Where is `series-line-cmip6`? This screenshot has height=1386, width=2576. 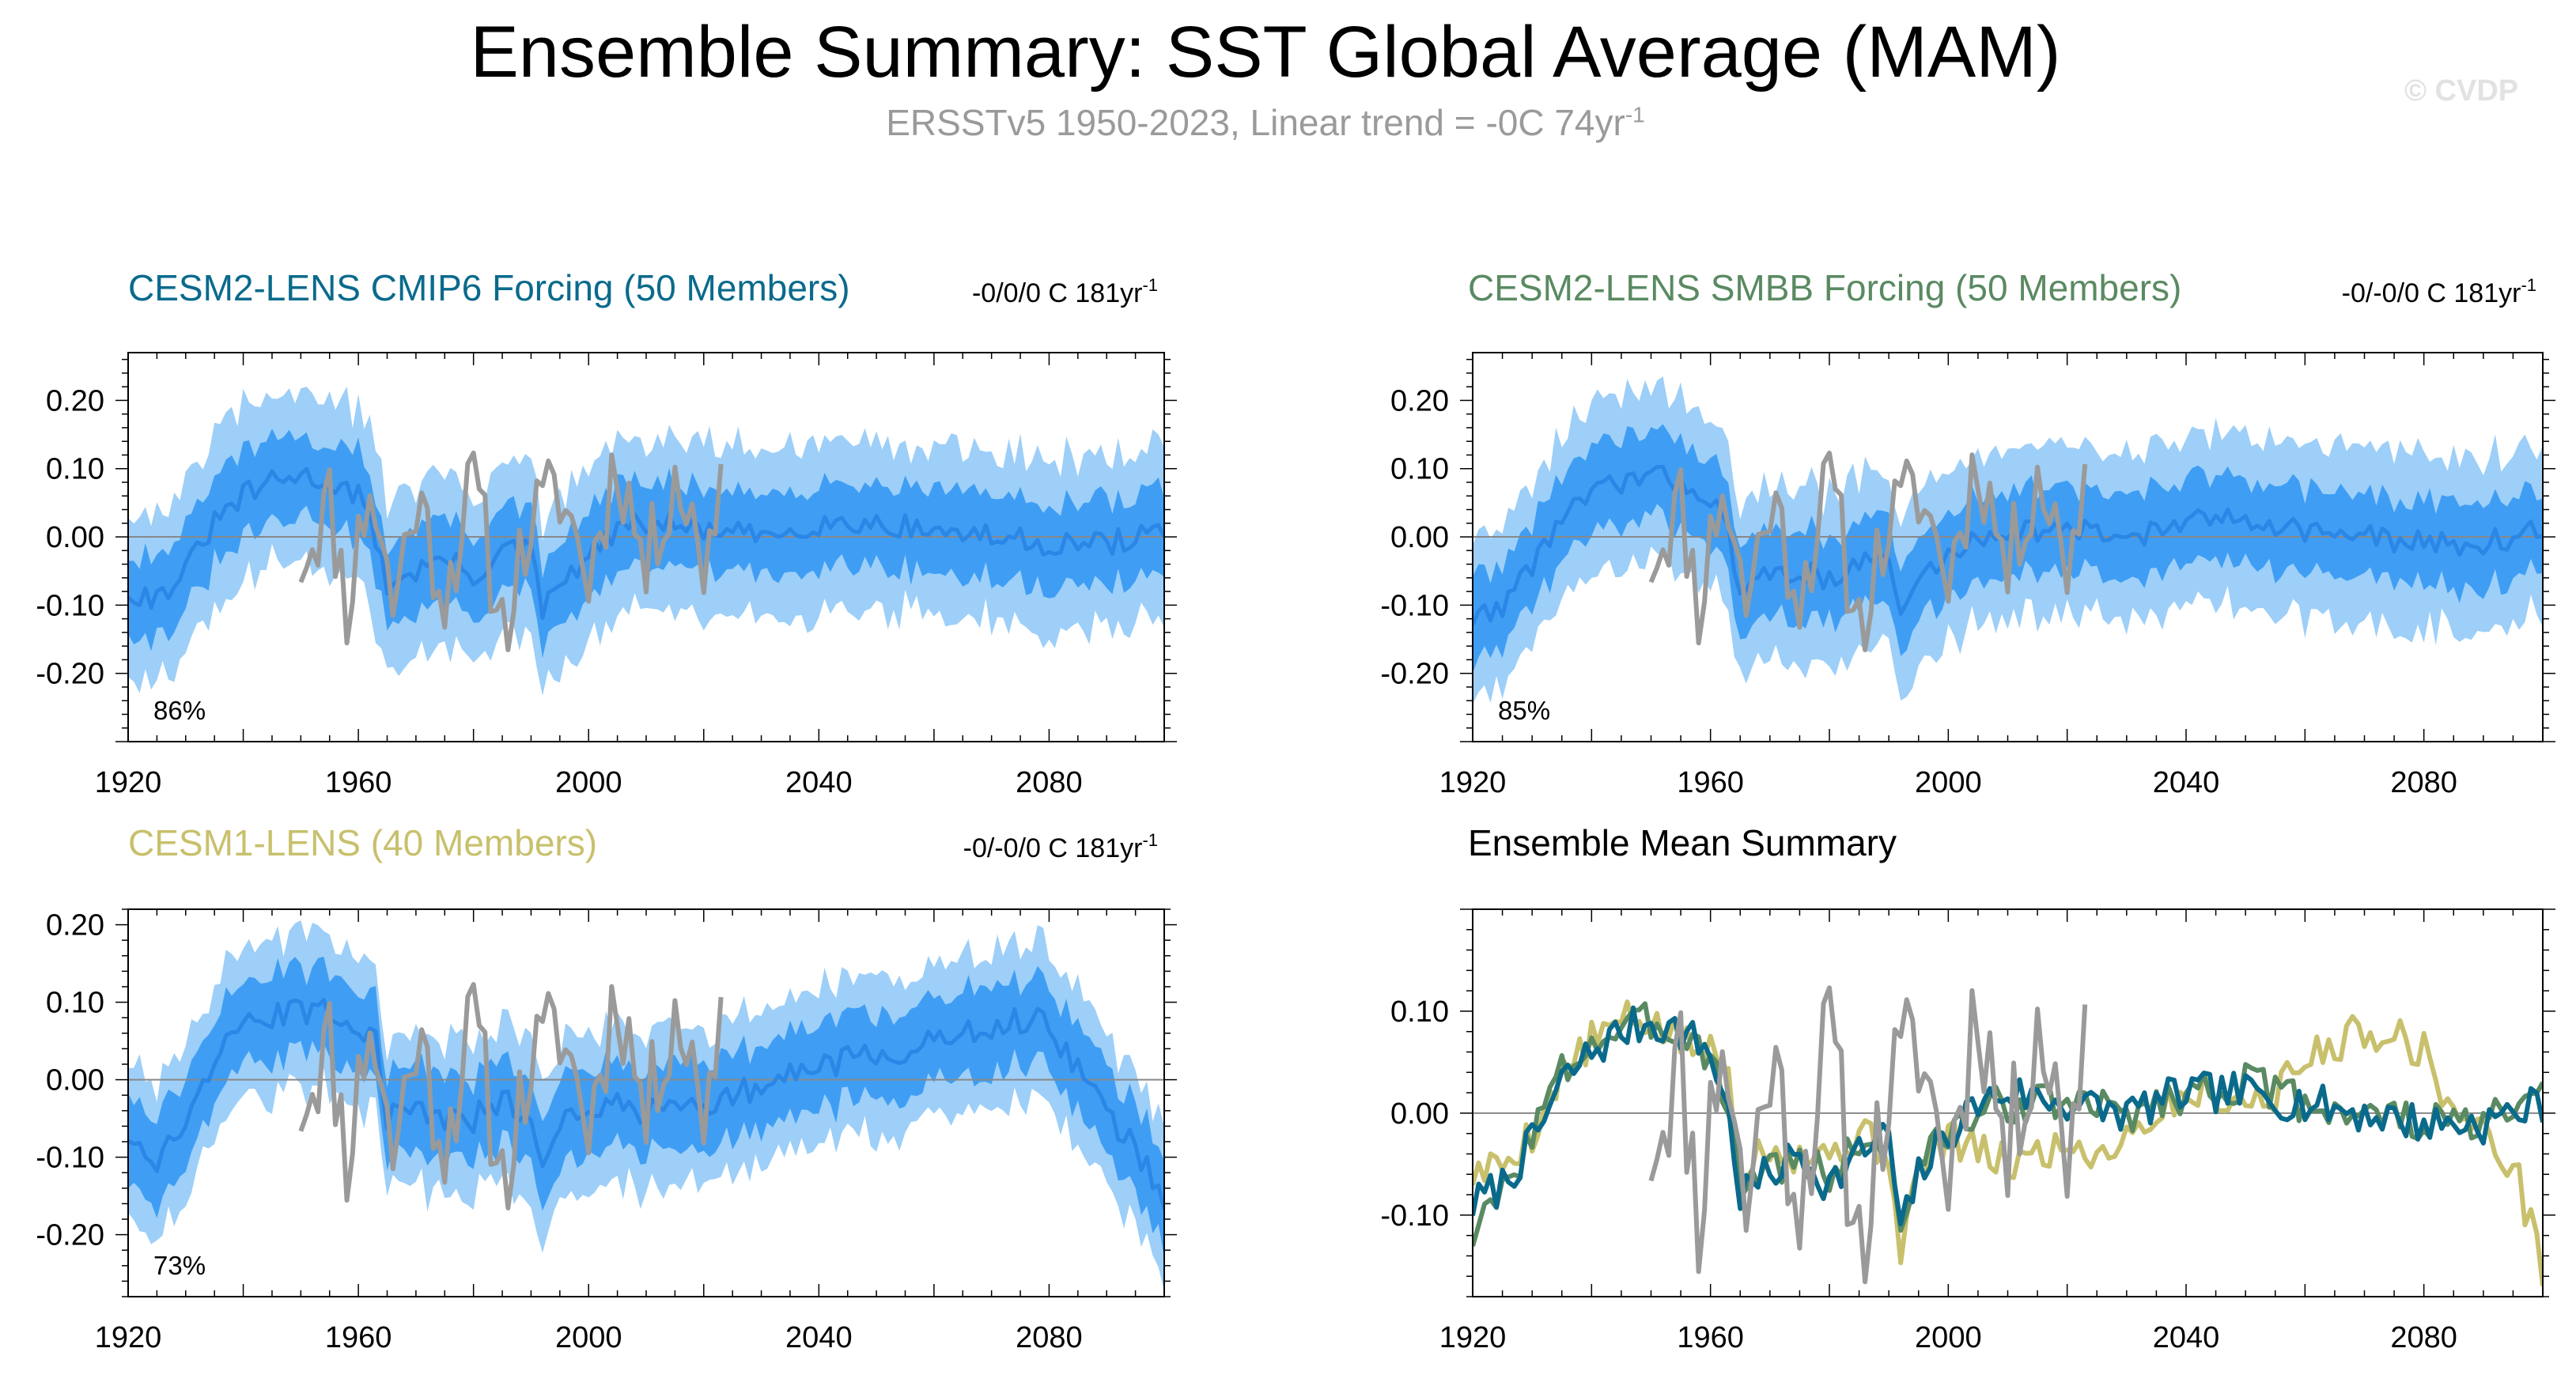 series-line-cmip6 is located at coordinates (2008, 1115).